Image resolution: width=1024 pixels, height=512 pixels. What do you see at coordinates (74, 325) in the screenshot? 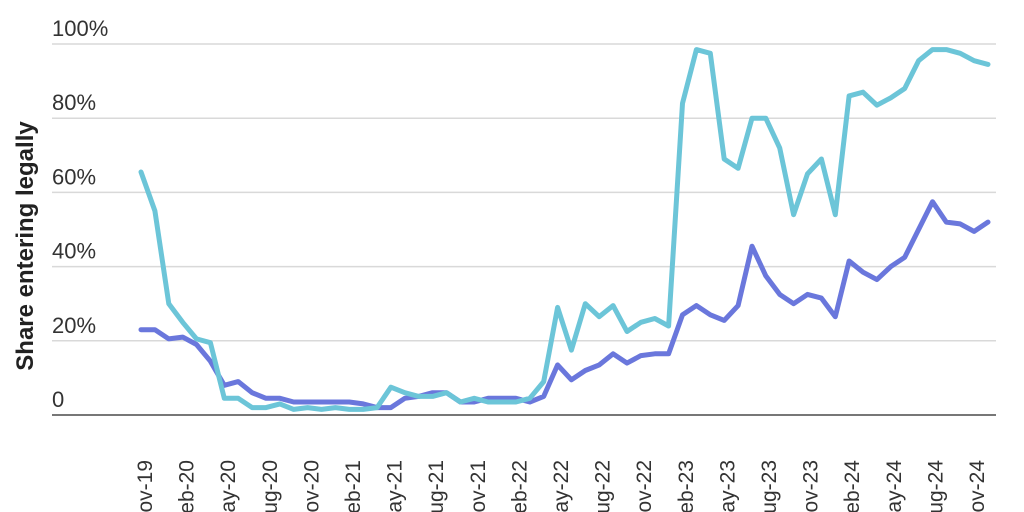
I see `y-tick-label: 20%` at bounding box center [74, 325].